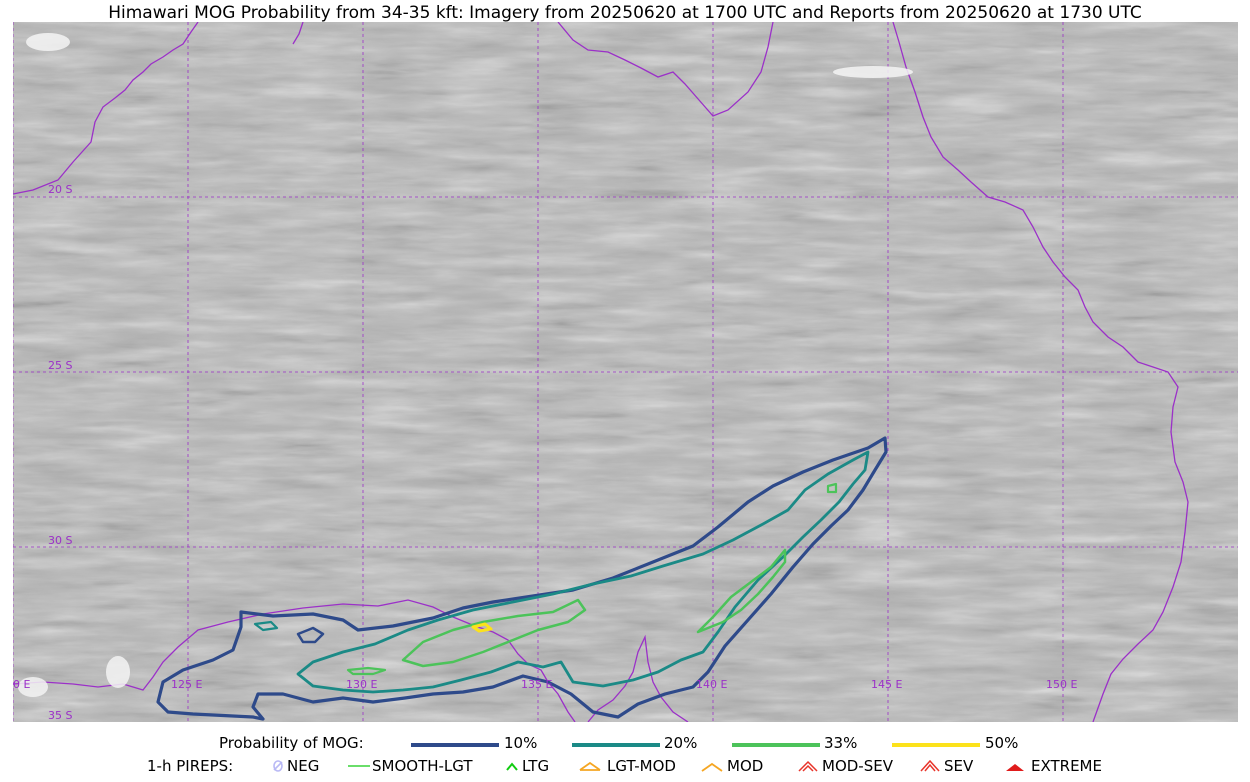 The height and width of the screenshot is (782, 1250). What do you see at coordinates (857, 766) in the screenshot?
I see `pirep-label-mod-sev: MOD-SEV` at bounding box center [857, 766].